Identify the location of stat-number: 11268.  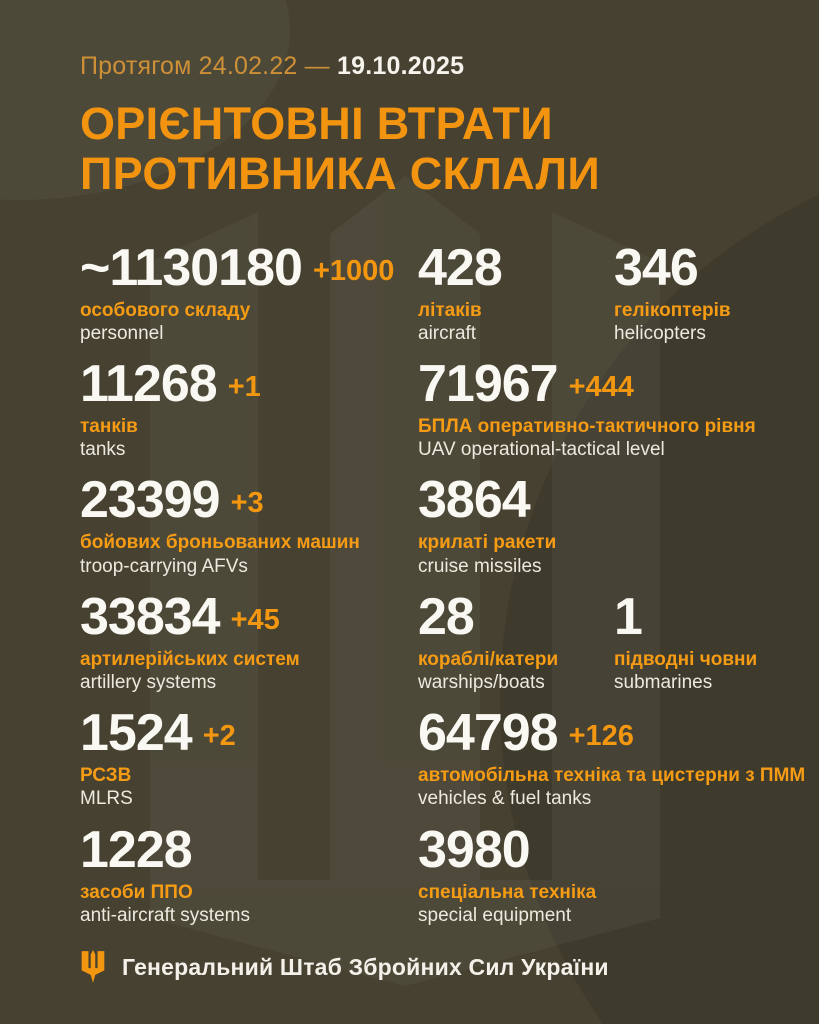
(149, 384).